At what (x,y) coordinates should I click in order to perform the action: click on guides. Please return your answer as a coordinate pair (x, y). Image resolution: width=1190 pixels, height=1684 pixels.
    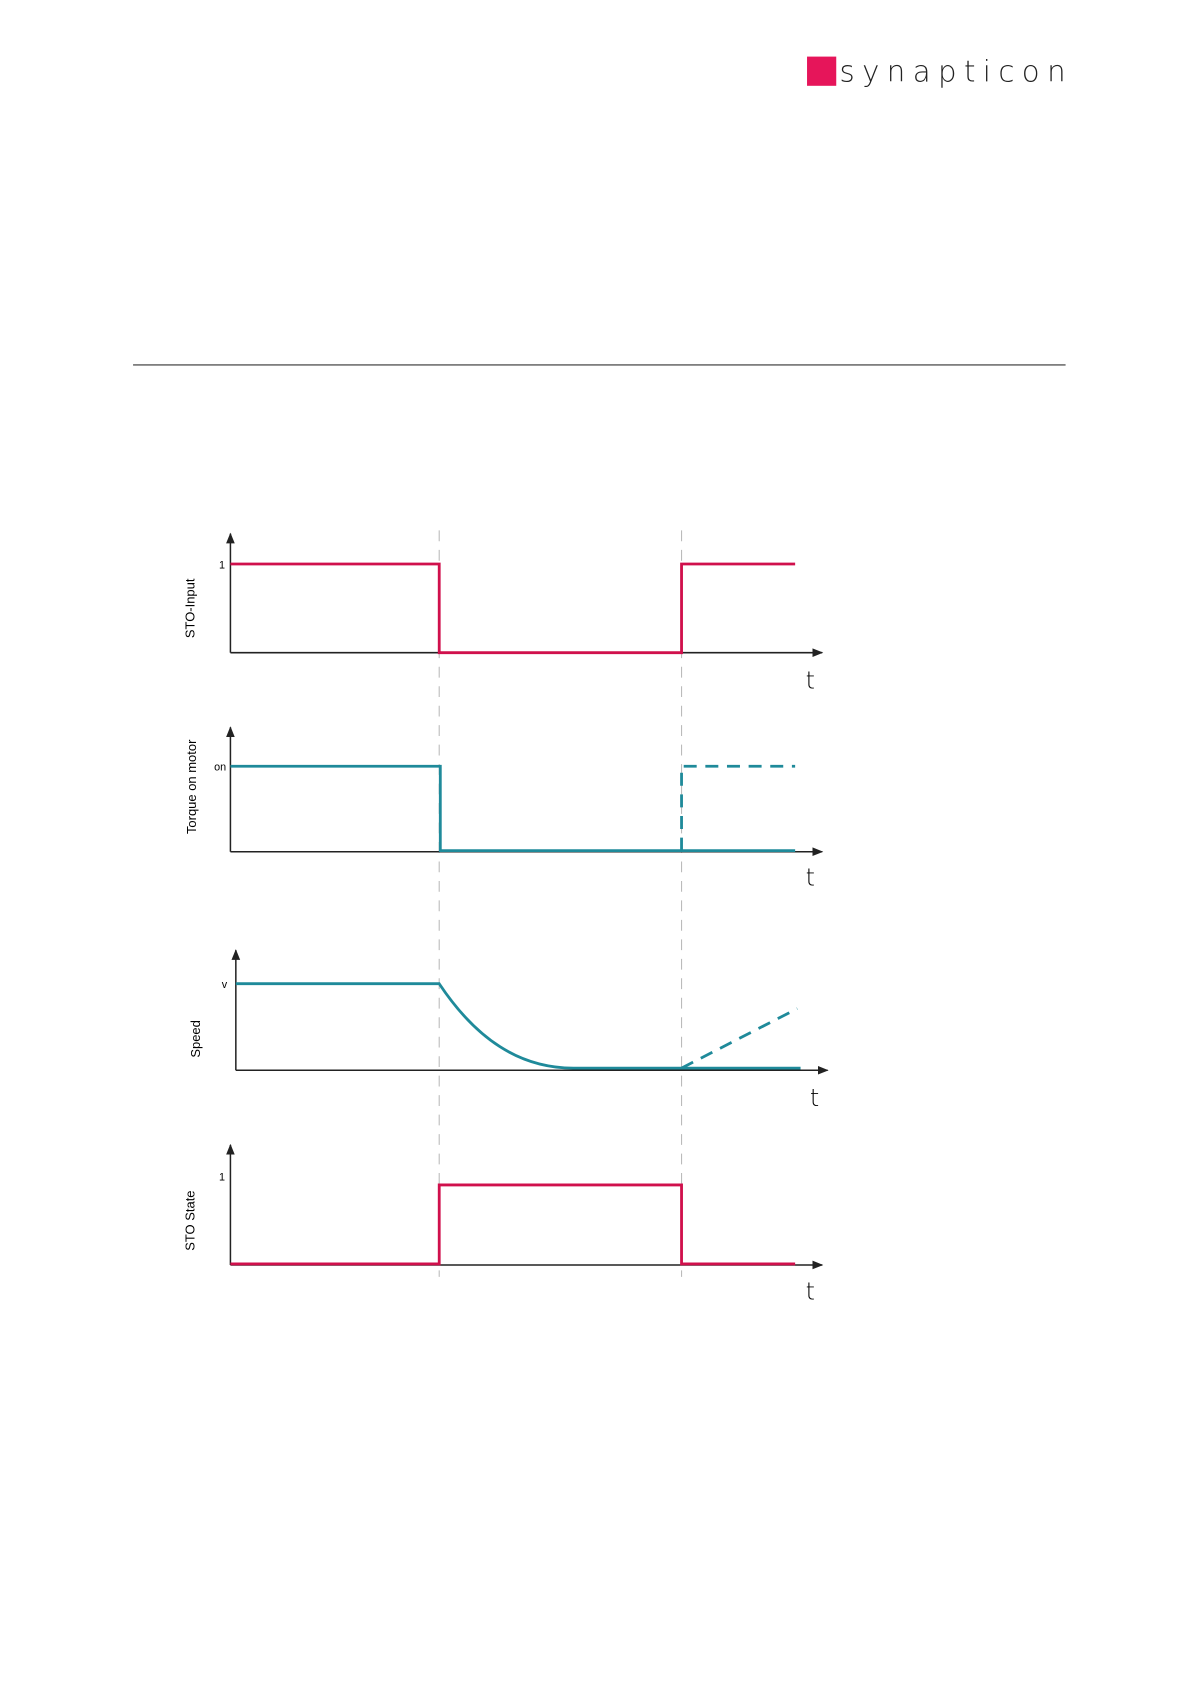
    Looking at the image, I should click on (560, 903).